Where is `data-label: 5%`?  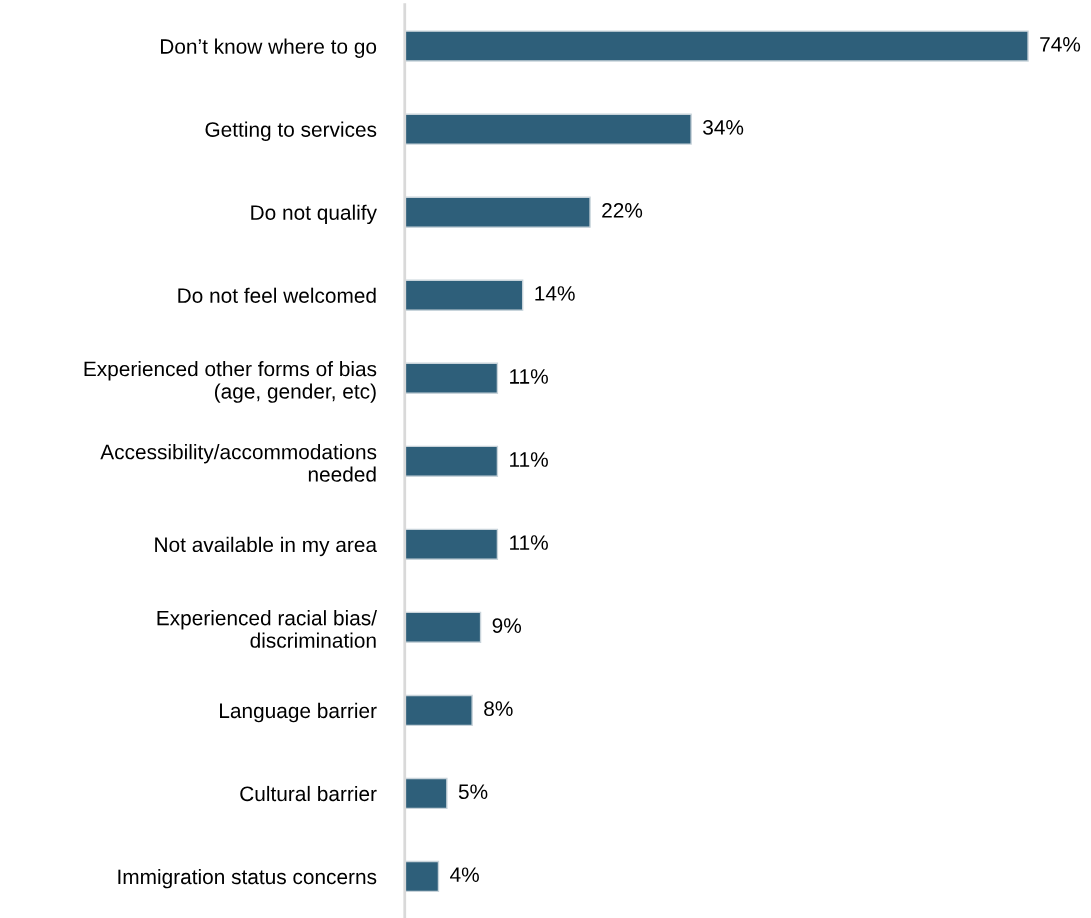 data-label: 5% is located at coordinates (473, 792).